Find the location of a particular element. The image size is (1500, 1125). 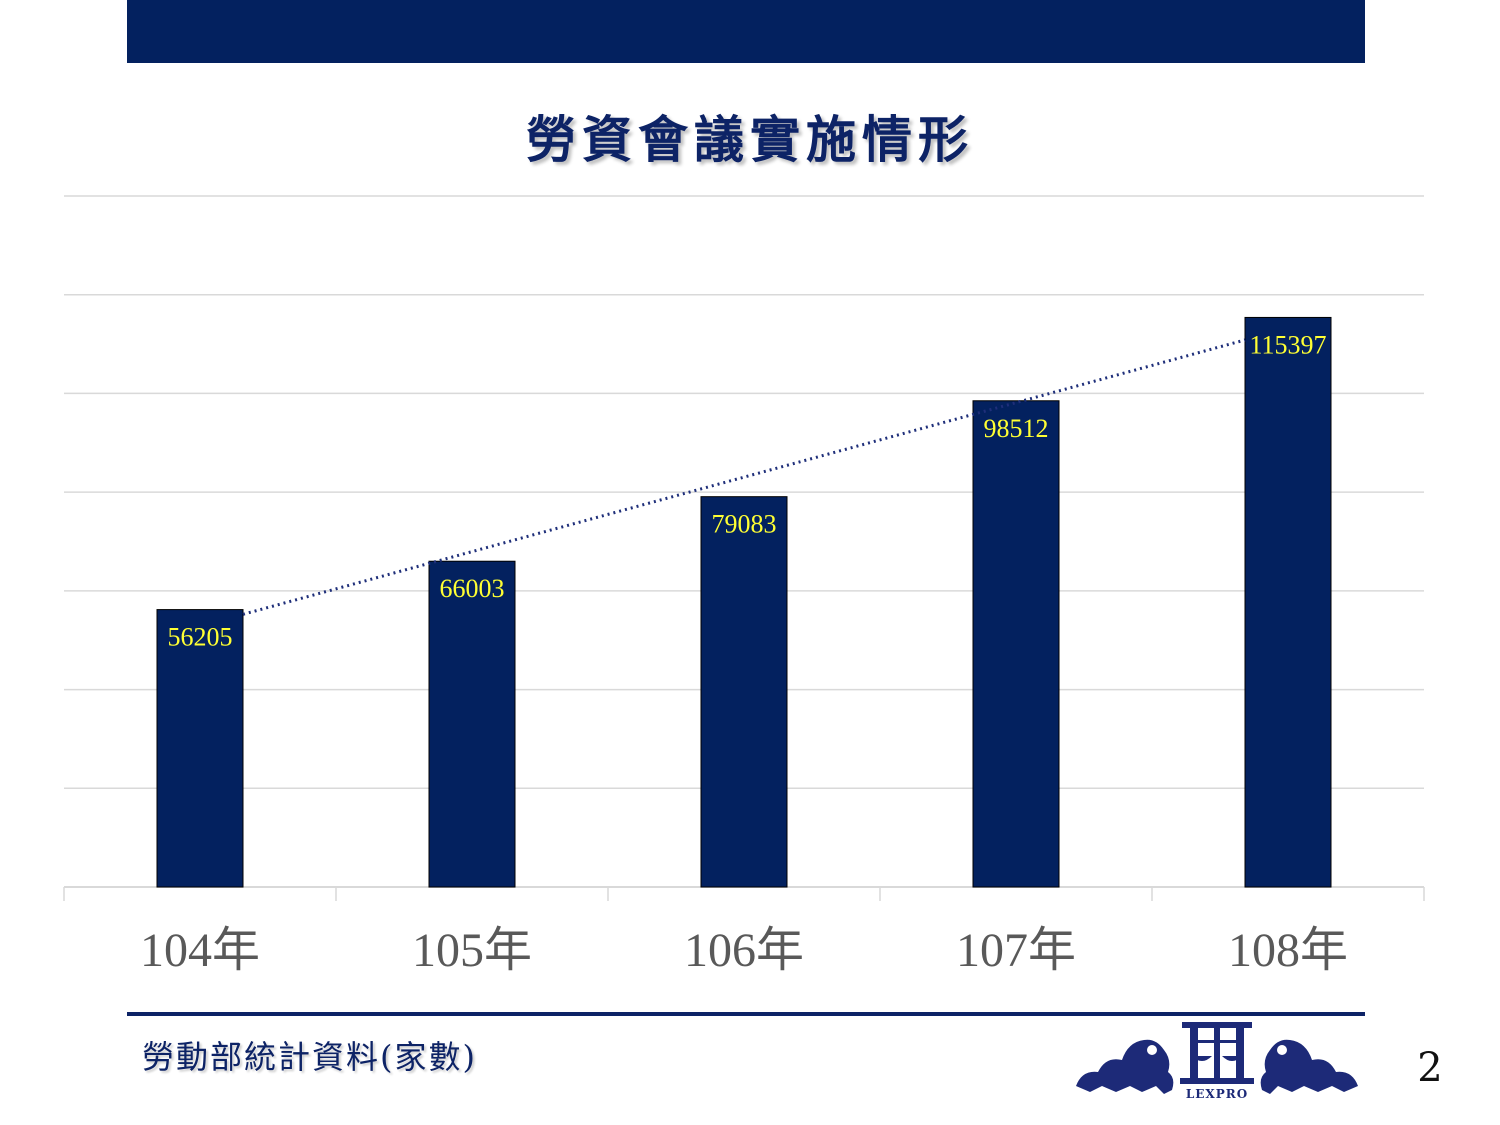

bar-value-label: 98512 is located at coordinates (1016, 428).